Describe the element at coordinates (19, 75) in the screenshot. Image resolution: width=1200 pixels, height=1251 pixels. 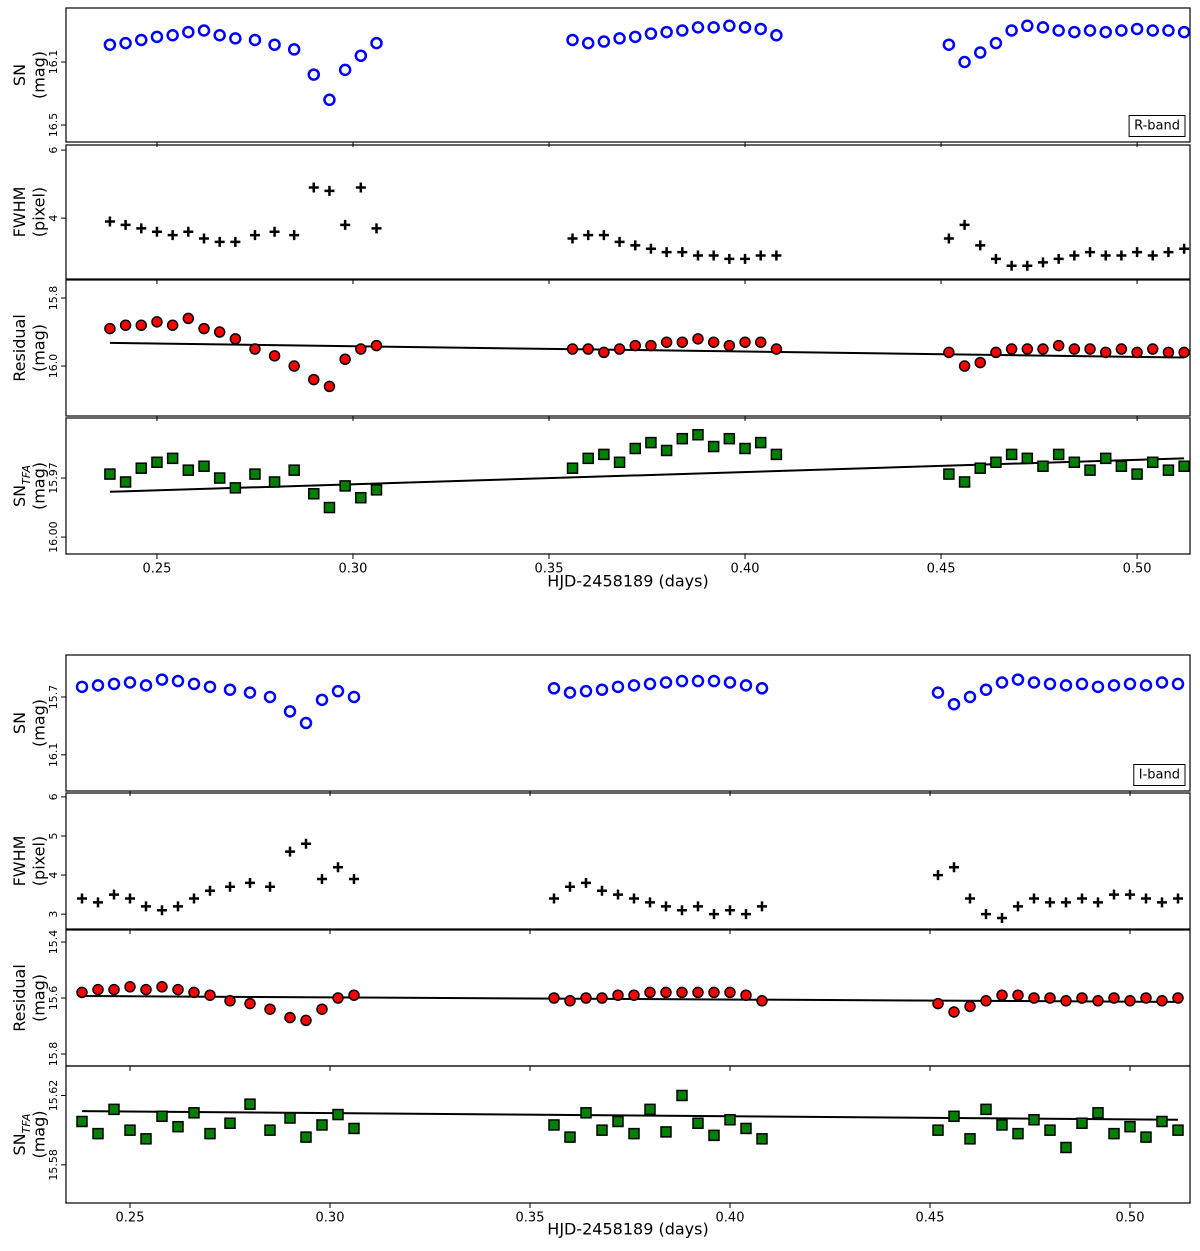
I see `y-axis-label: SN` at that location.